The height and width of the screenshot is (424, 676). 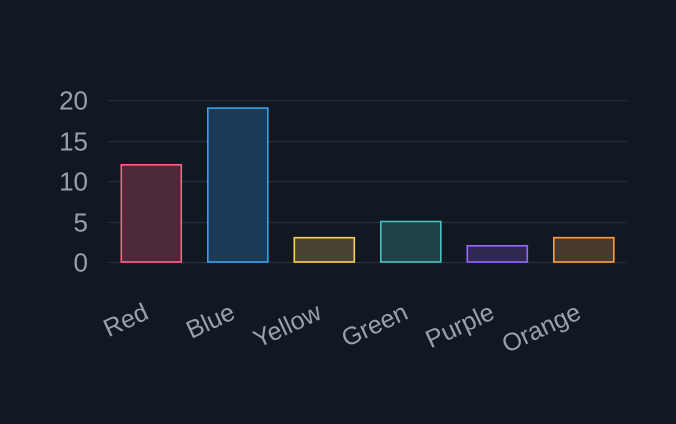 I want to click on bar-yellow, so click(x=324, y=249).